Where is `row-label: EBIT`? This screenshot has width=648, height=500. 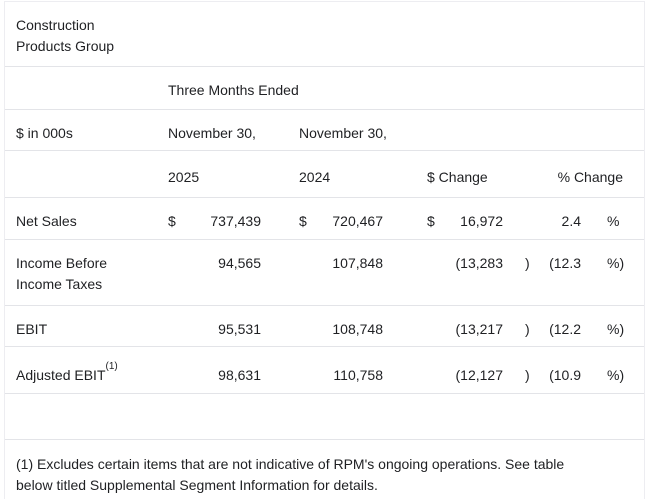
row-label: EBIT is located at coordinates (91, 329).